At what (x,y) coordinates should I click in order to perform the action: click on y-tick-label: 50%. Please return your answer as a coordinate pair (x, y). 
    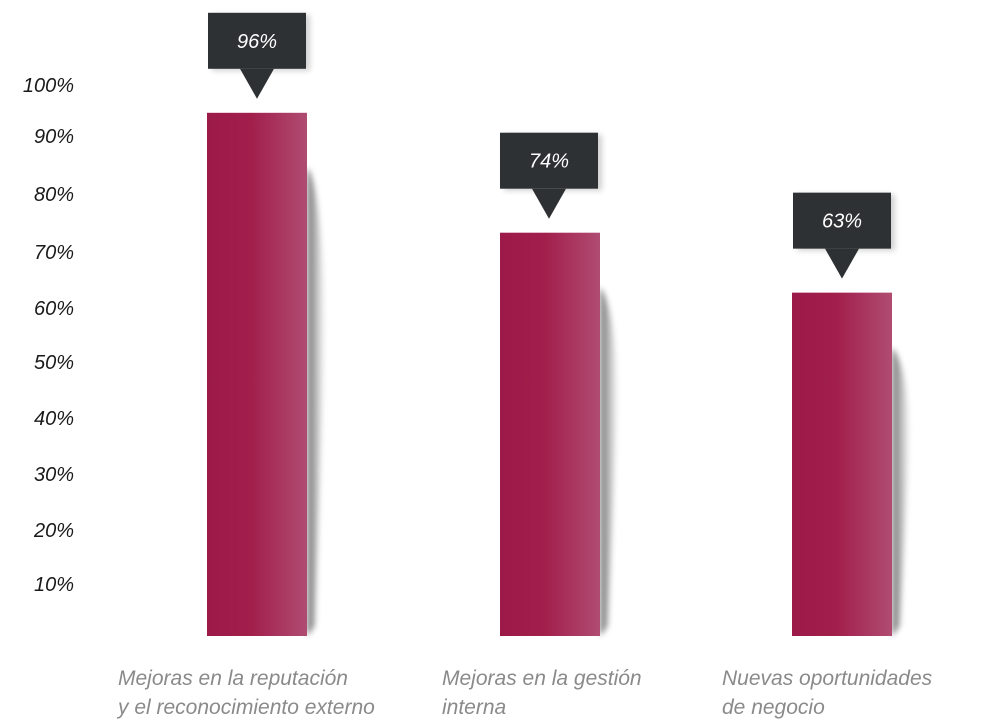
    Looking at the image, I should click on (54, 363).